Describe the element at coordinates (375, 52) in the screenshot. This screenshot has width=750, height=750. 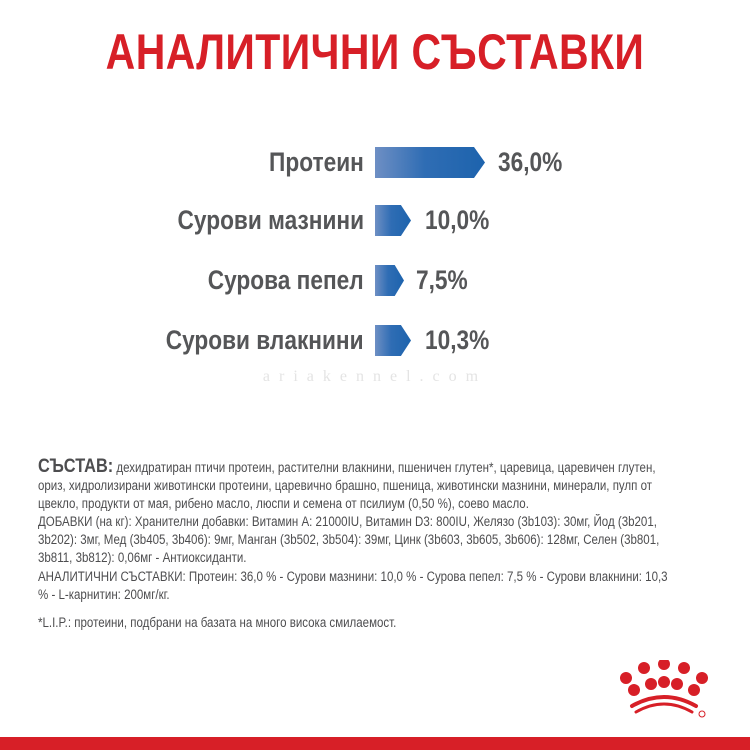
I see `page-title: АНАЛИТИЧНИ СЪСТАВКИ` at that location.